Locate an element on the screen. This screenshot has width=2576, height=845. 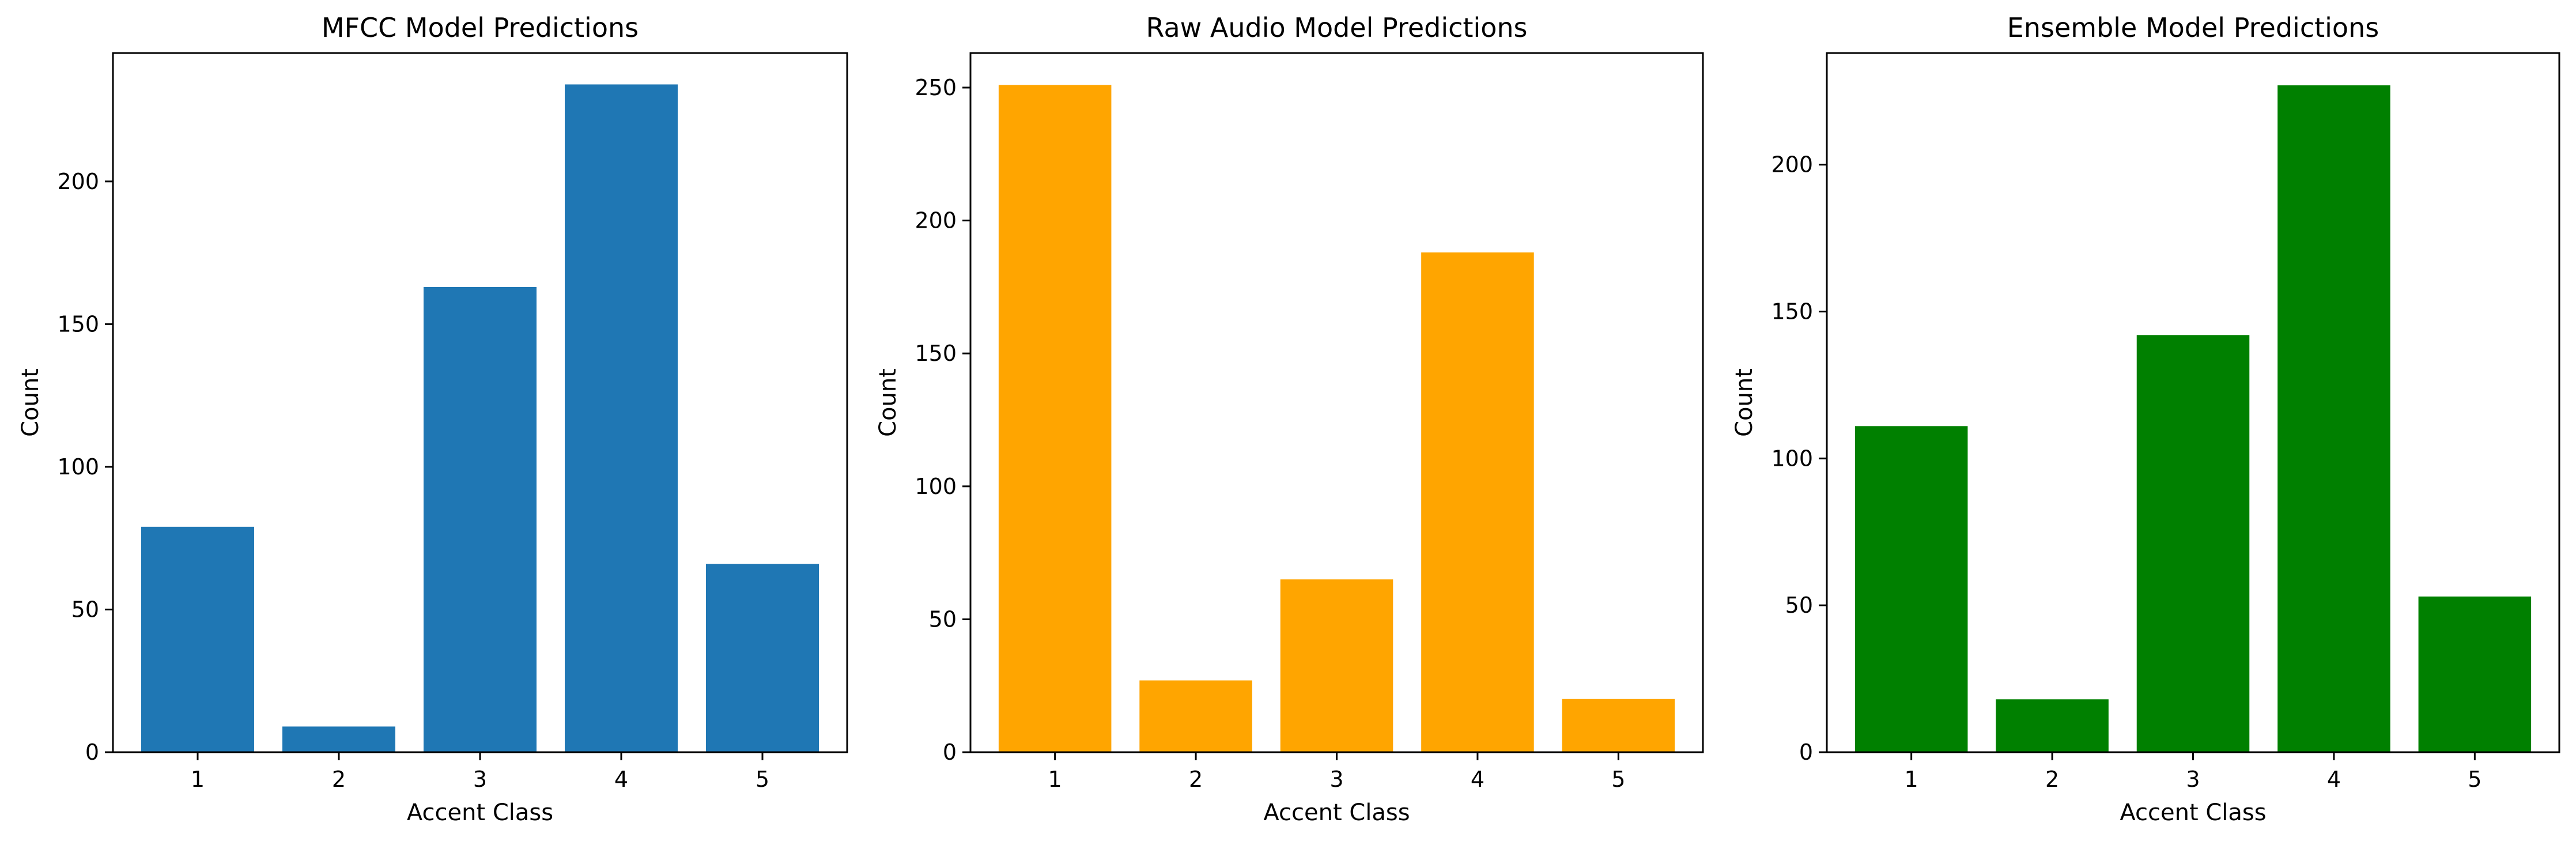
y-tick-label: 250 is located at coordinates (936, 88).